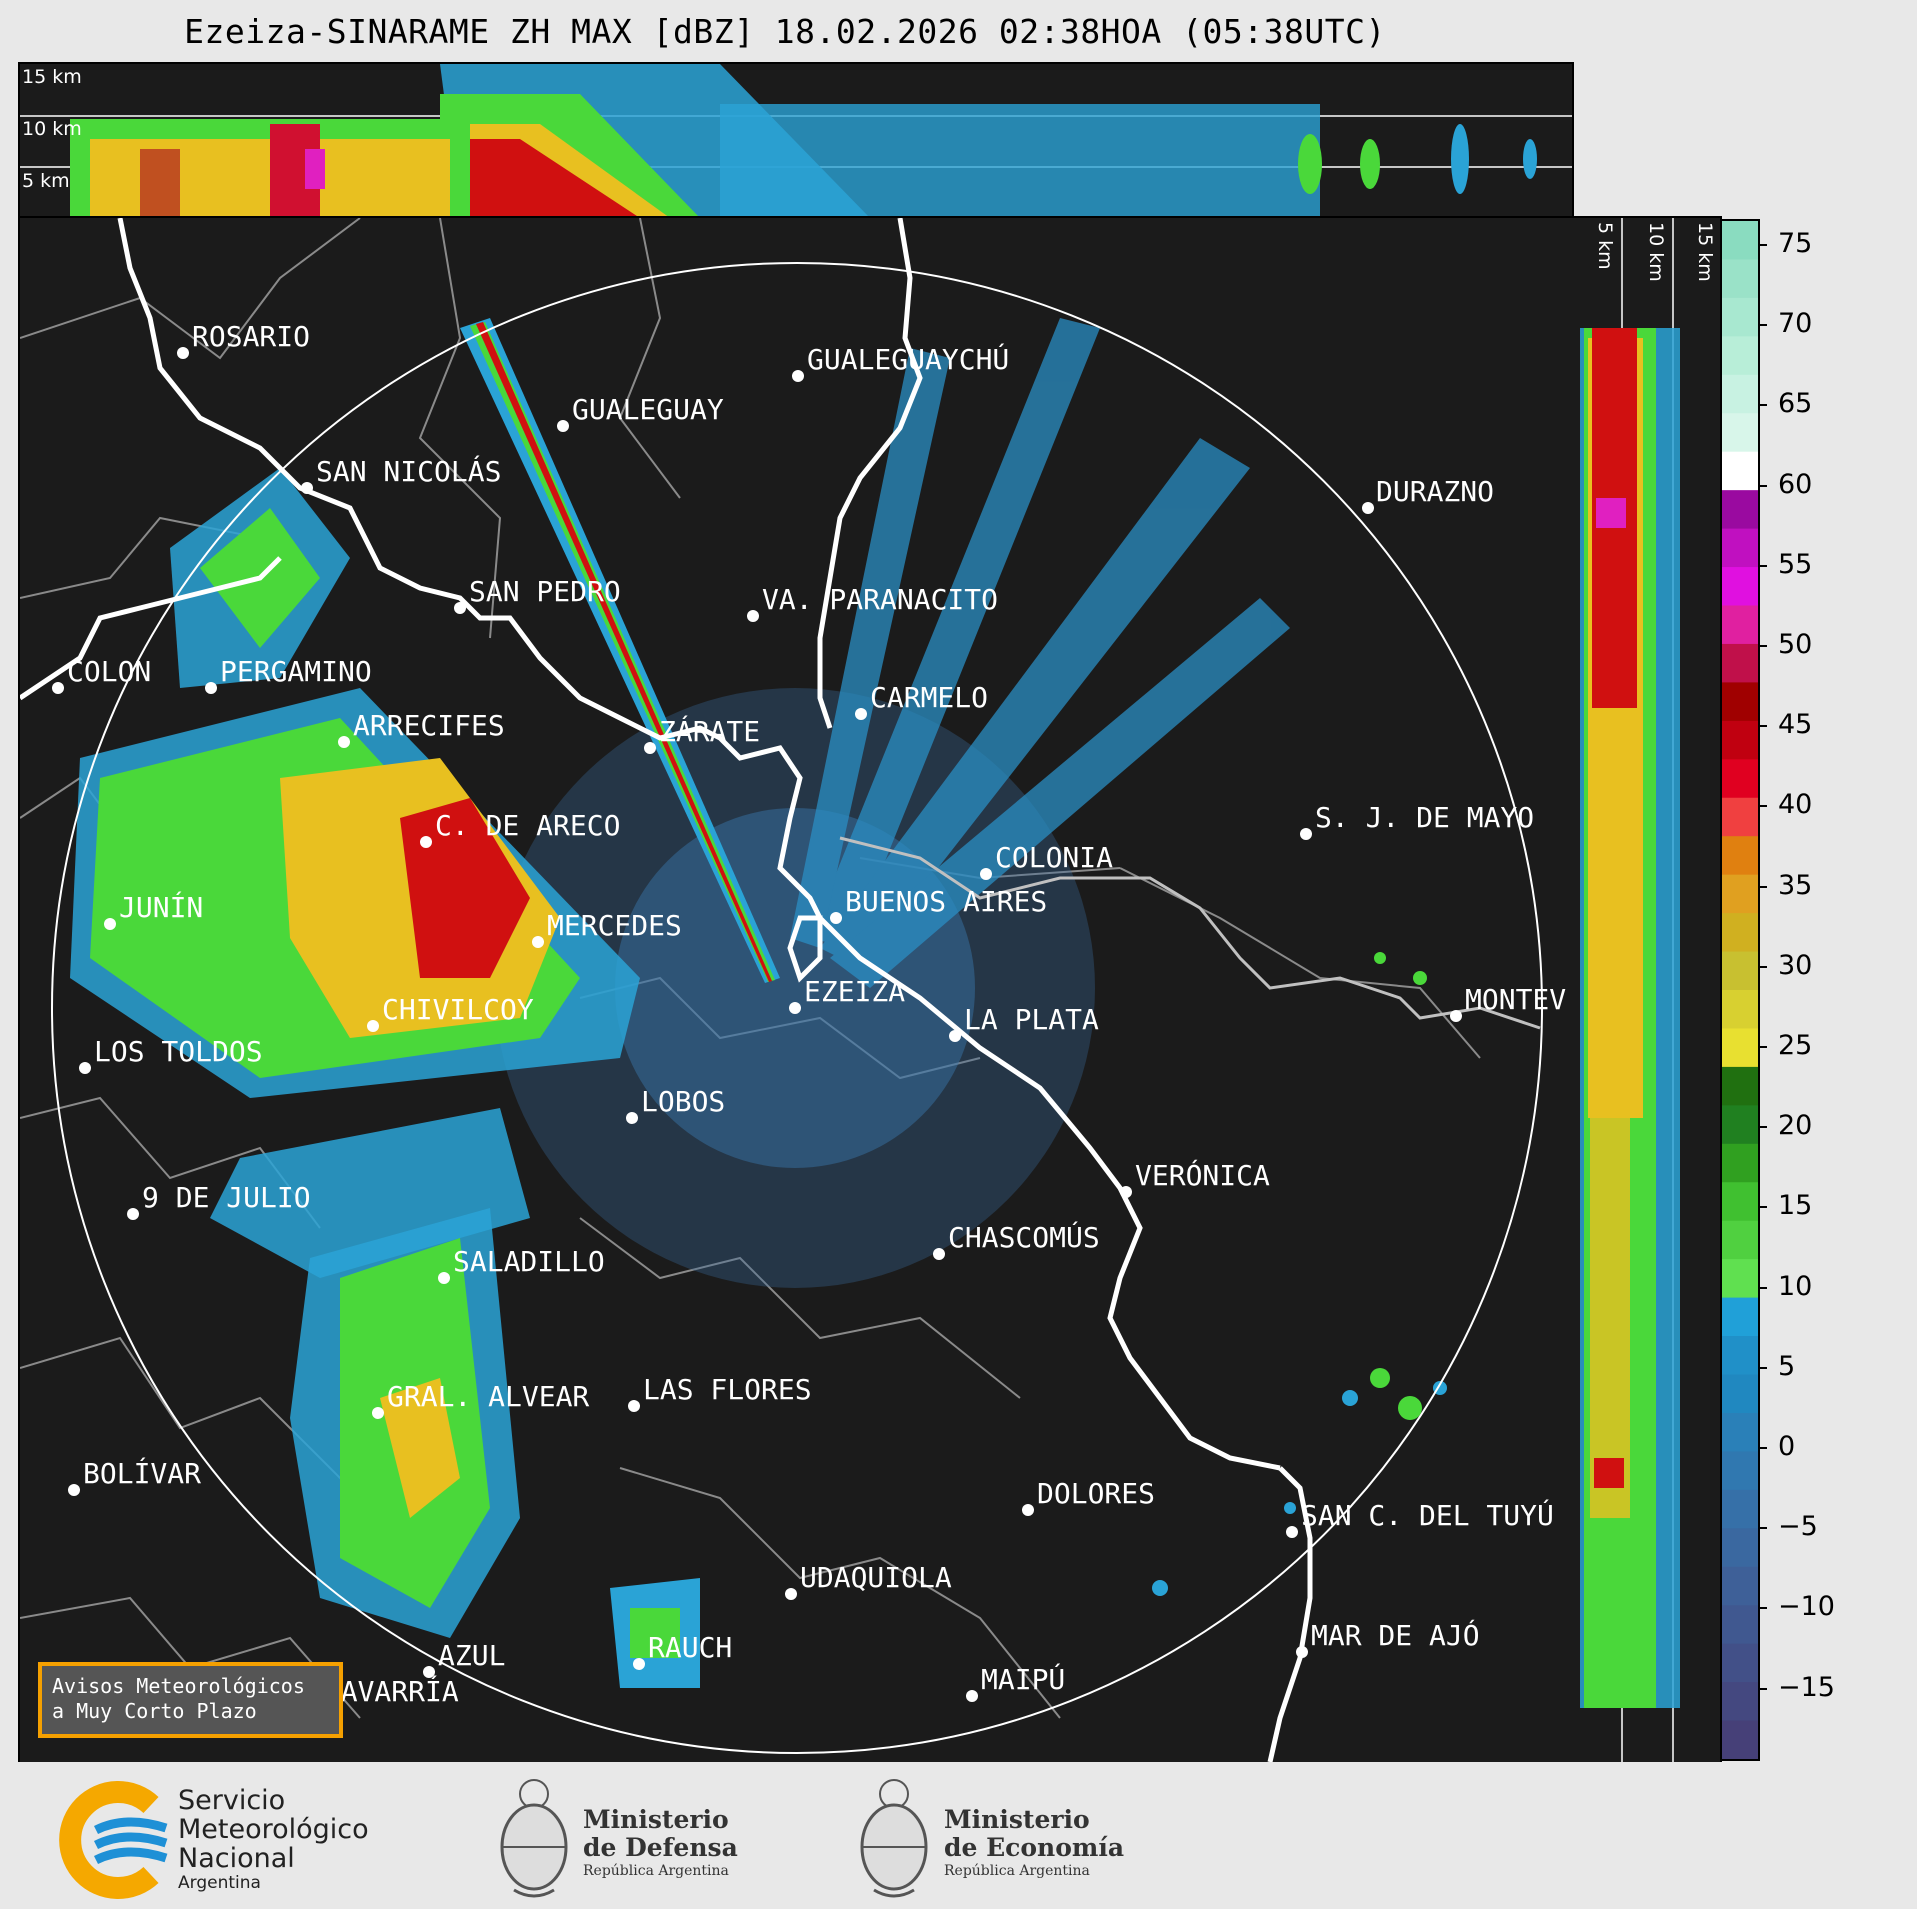  What do you see at coordinates (1656, 252) in the screenshot?
I see `height-label-10km-side: 10 km` at bounding box center [1656, 252].